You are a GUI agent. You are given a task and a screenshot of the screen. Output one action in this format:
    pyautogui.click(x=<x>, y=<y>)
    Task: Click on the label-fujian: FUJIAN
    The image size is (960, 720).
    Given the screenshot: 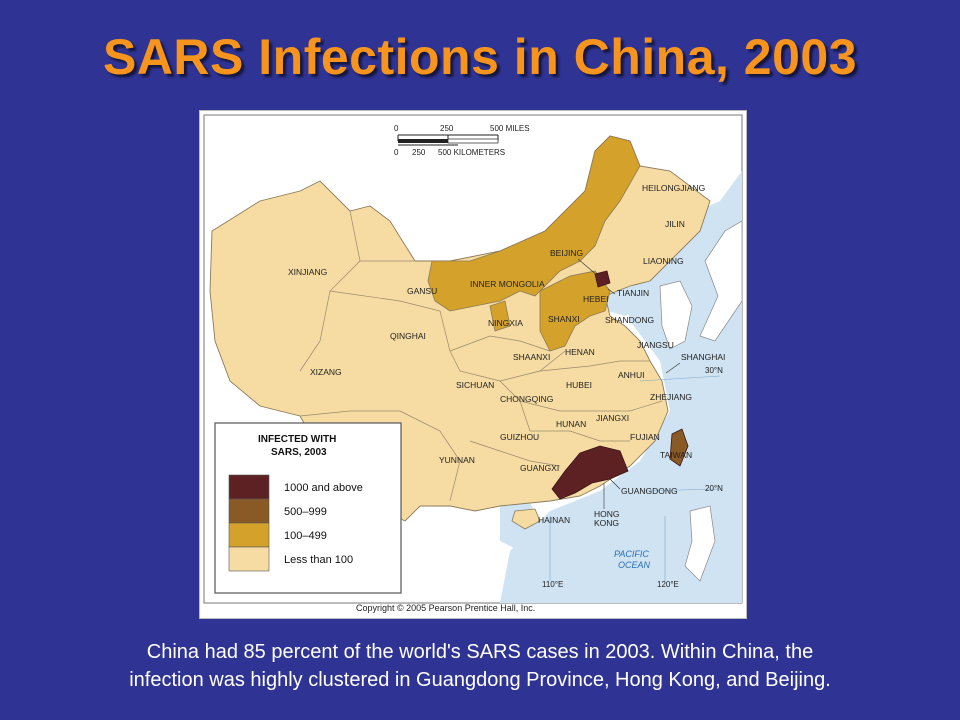 What is the action you would take?
    pyautogui.click(x=645, y=437)
    